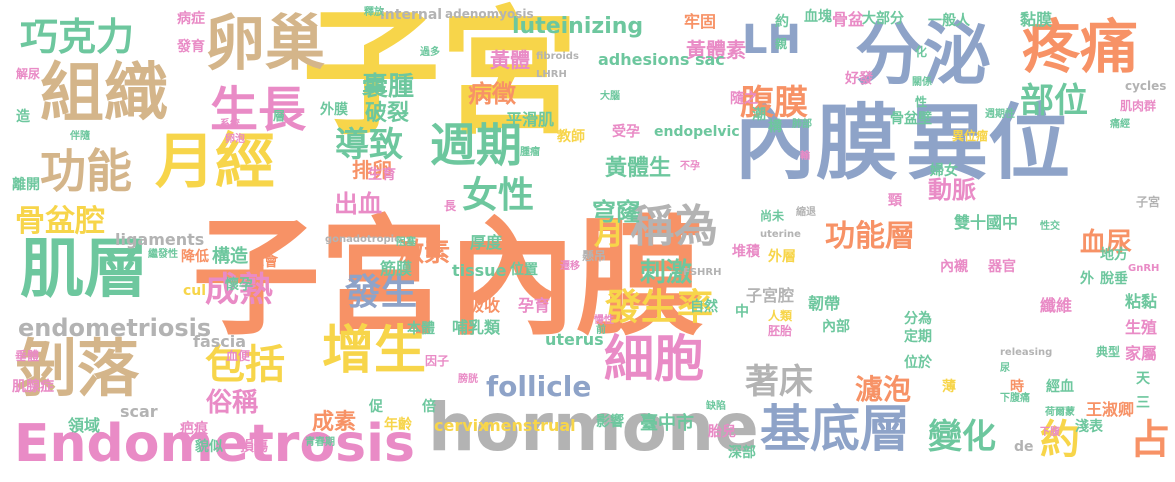  What do you see at coordinates (1026, 352) in the screenshot?
I see `word: releasing` at bounding box center [1026, 352].